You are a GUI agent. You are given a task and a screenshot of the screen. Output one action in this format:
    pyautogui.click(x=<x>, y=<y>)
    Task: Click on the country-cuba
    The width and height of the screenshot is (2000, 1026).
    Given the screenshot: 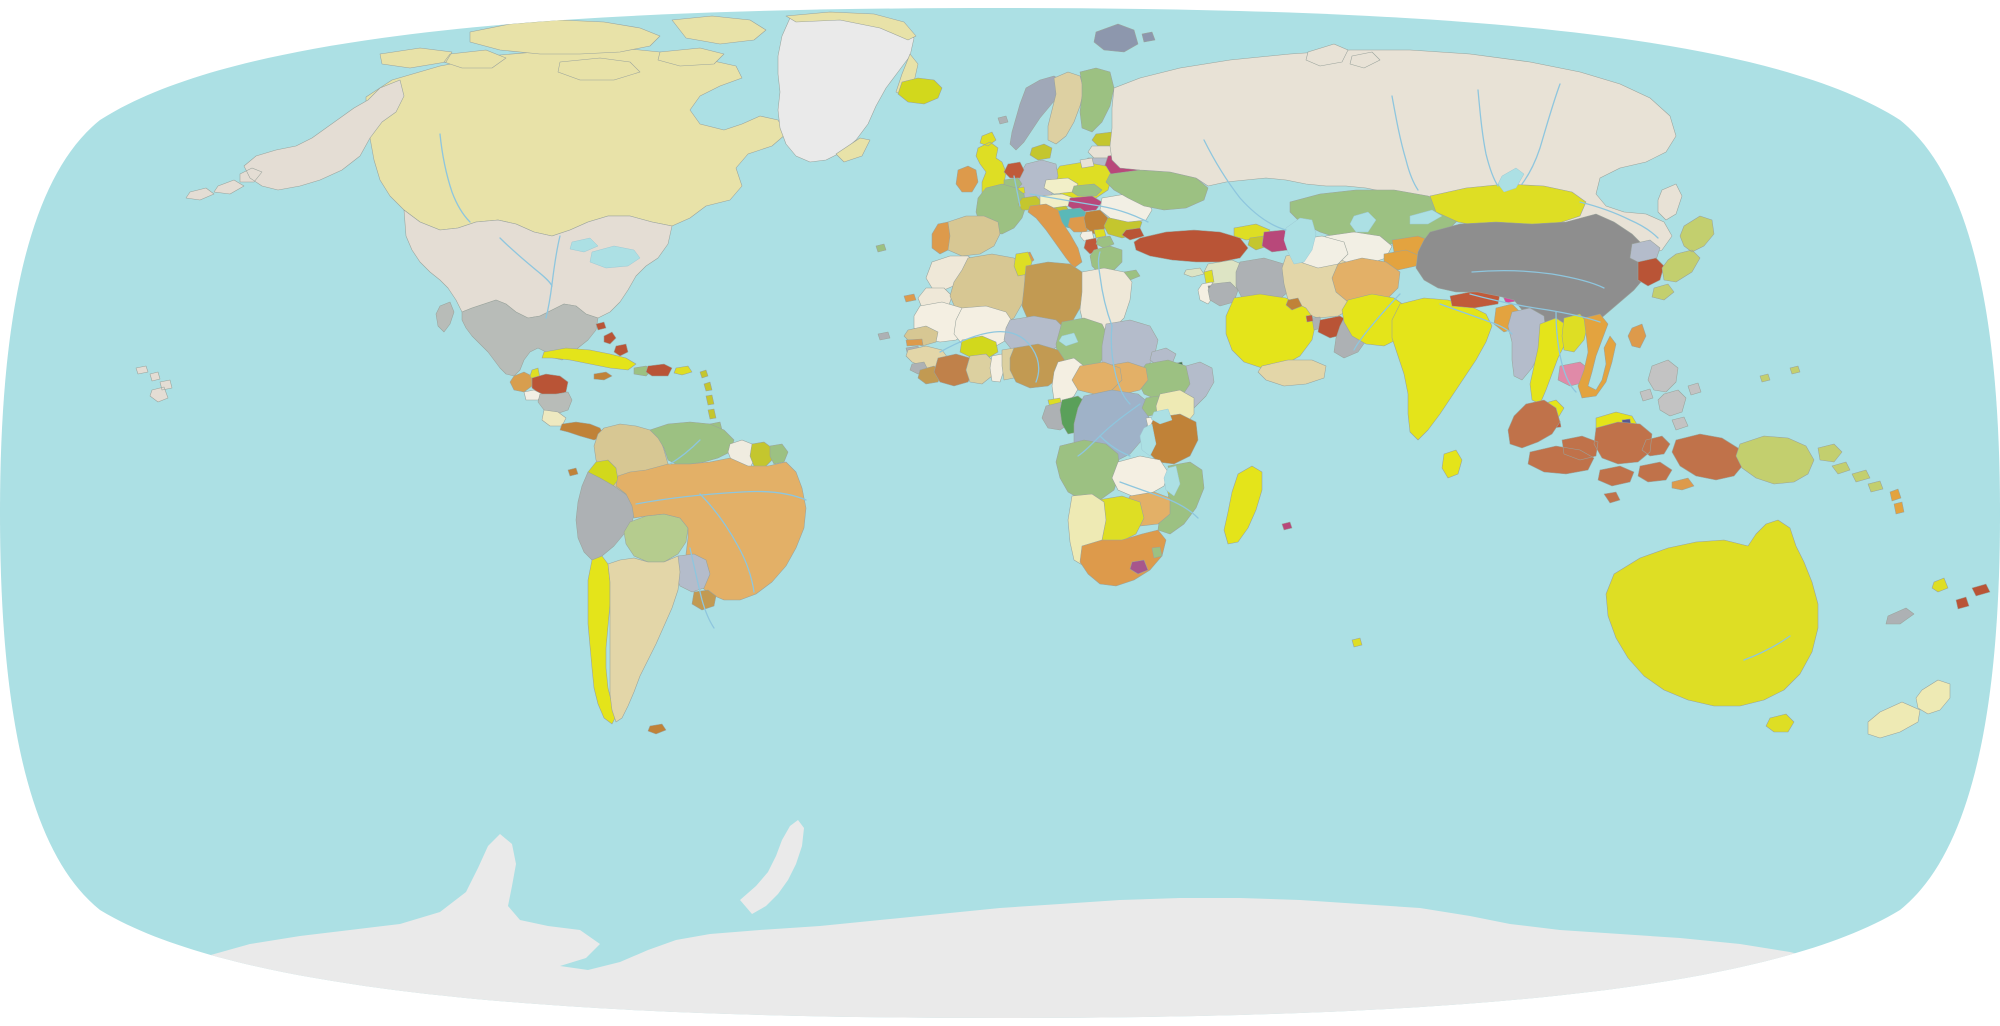 What is the action you would take?
    pyautogui.click(x=589, y=359)
    